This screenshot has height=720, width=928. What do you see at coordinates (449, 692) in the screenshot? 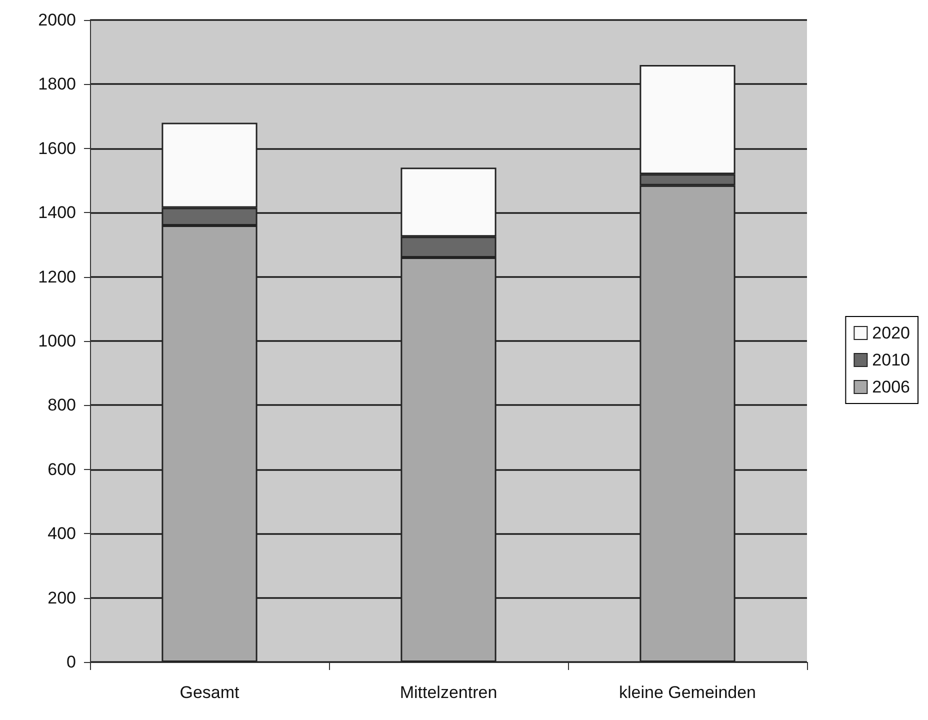
I see `x-tick-label: Mittelzentren` at bounding box center [449, 692].